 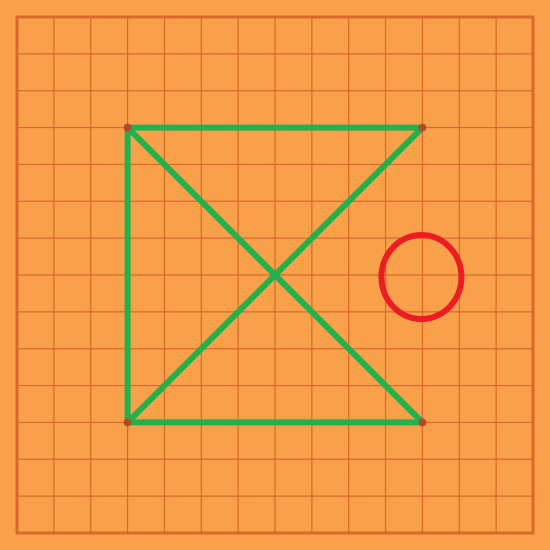 I want to click on red-o-mark, so click(x=421, y=277).